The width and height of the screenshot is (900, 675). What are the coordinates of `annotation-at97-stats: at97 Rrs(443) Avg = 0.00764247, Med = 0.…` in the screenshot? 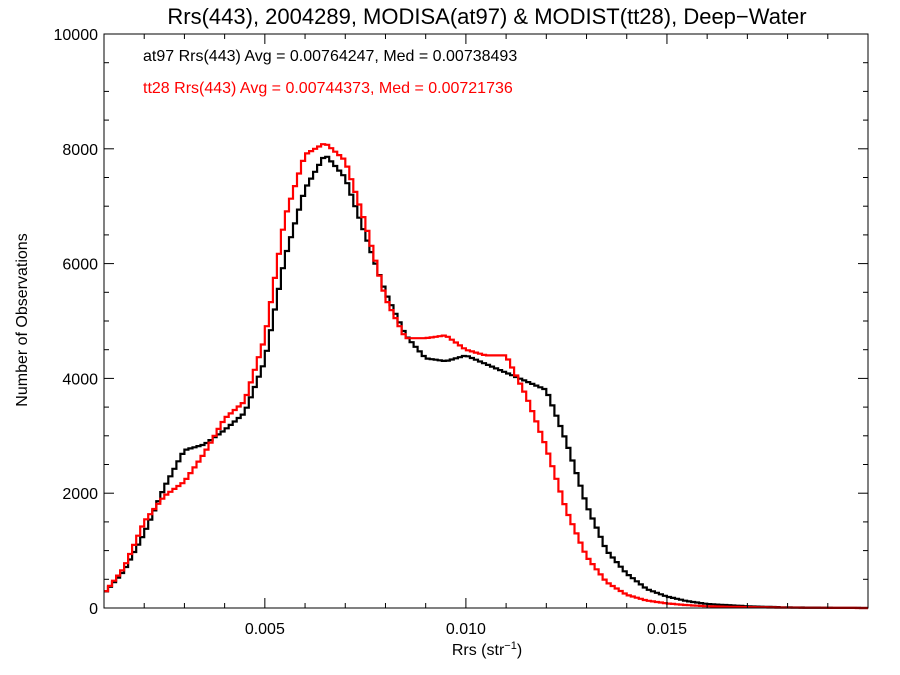 It's located at (330, 56).